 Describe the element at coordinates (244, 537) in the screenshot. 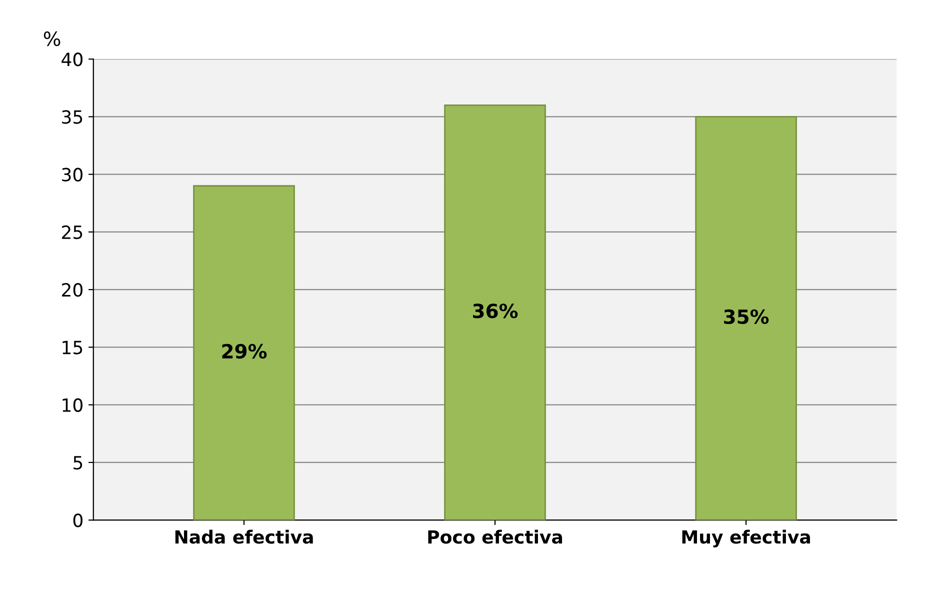

I see `x-tick-label: Nada efectiva` at that location.